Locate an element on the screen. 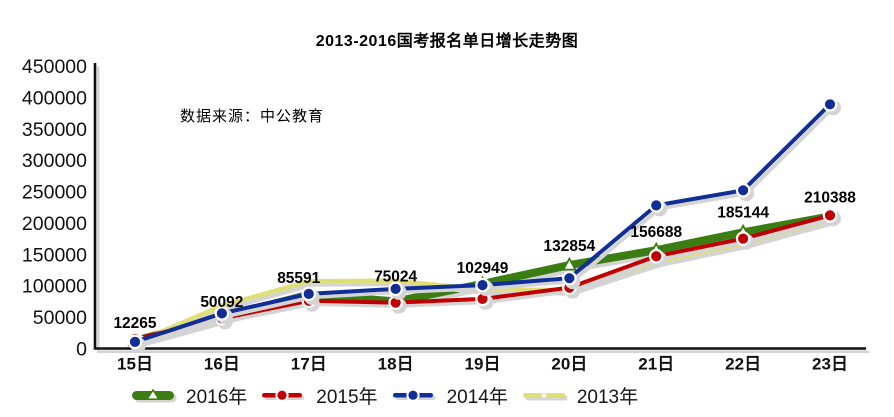  x-axis-labels: 15日 16日 17日 18日 19日 20日 21日 22日 23日 is located at coordinates (482, 364).